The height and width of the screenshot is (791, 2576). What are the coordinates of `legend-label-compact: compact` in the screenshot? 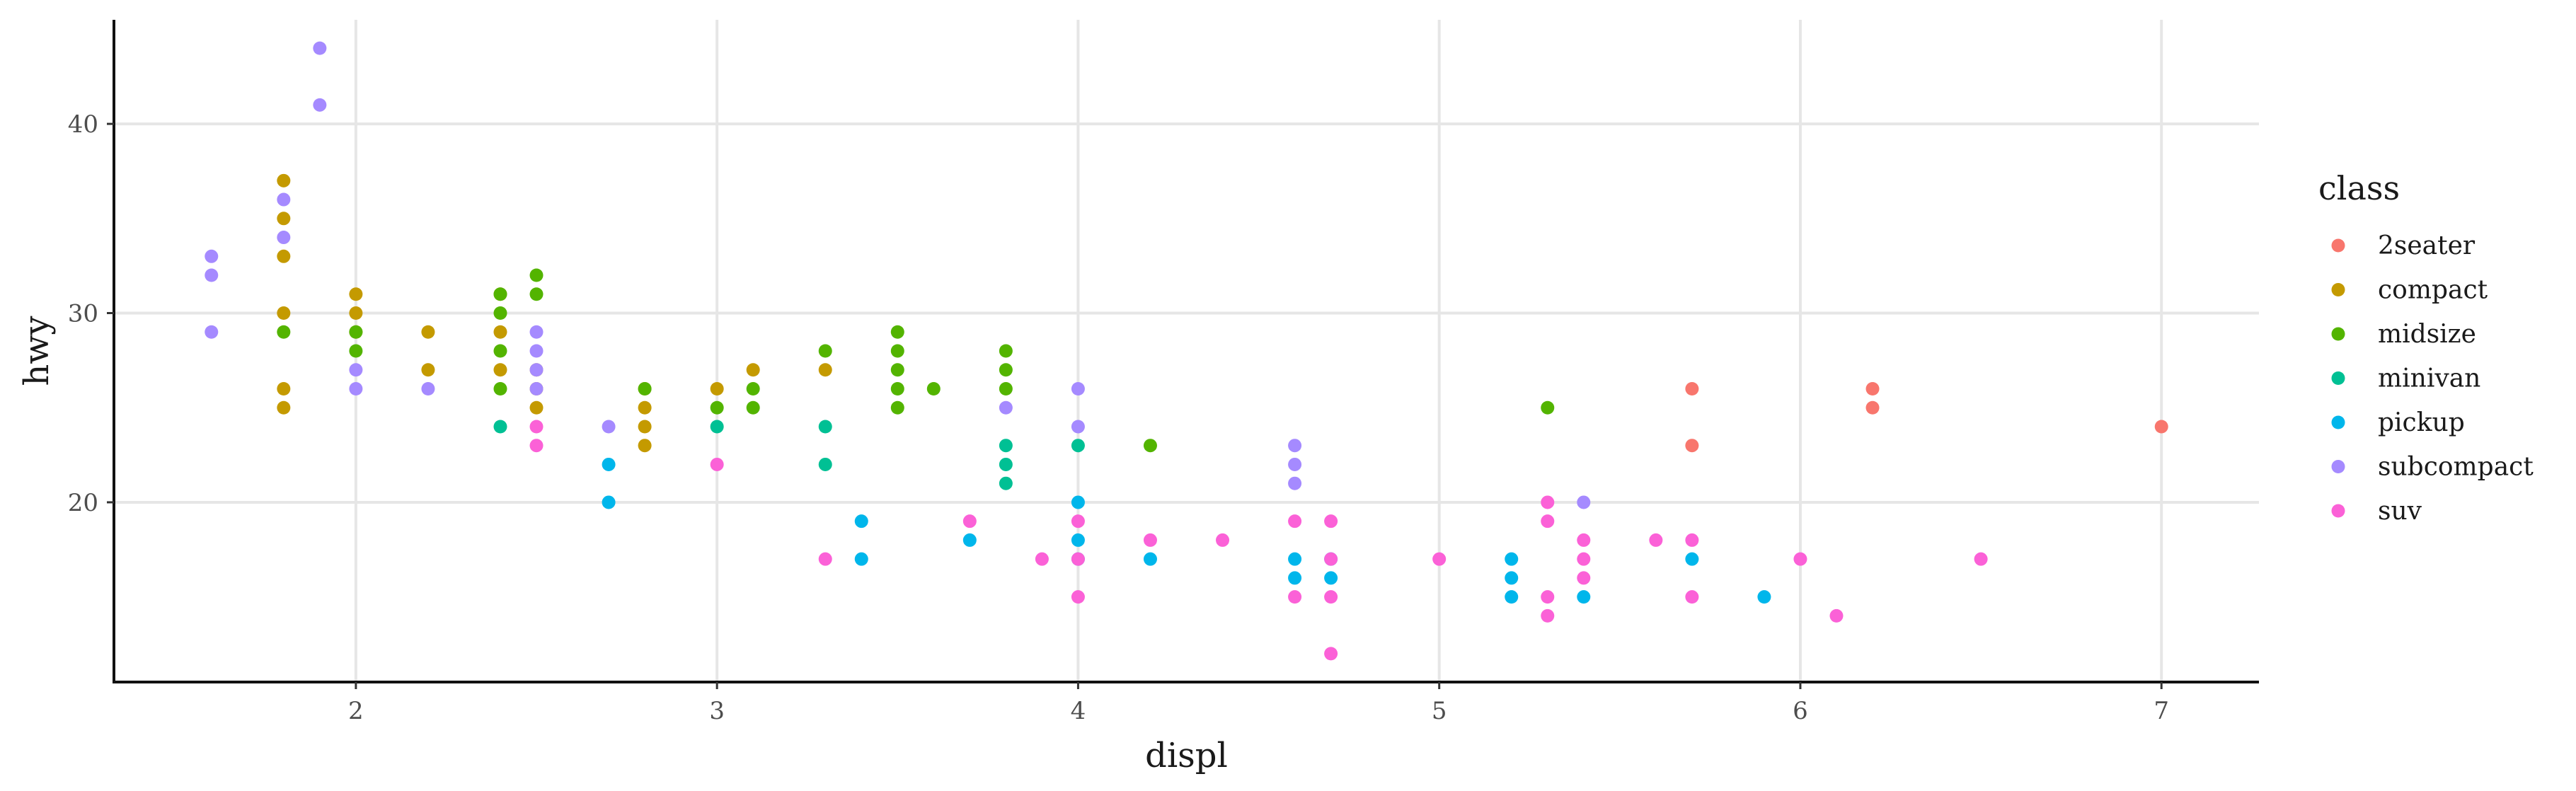 It's located at (2433, 290).